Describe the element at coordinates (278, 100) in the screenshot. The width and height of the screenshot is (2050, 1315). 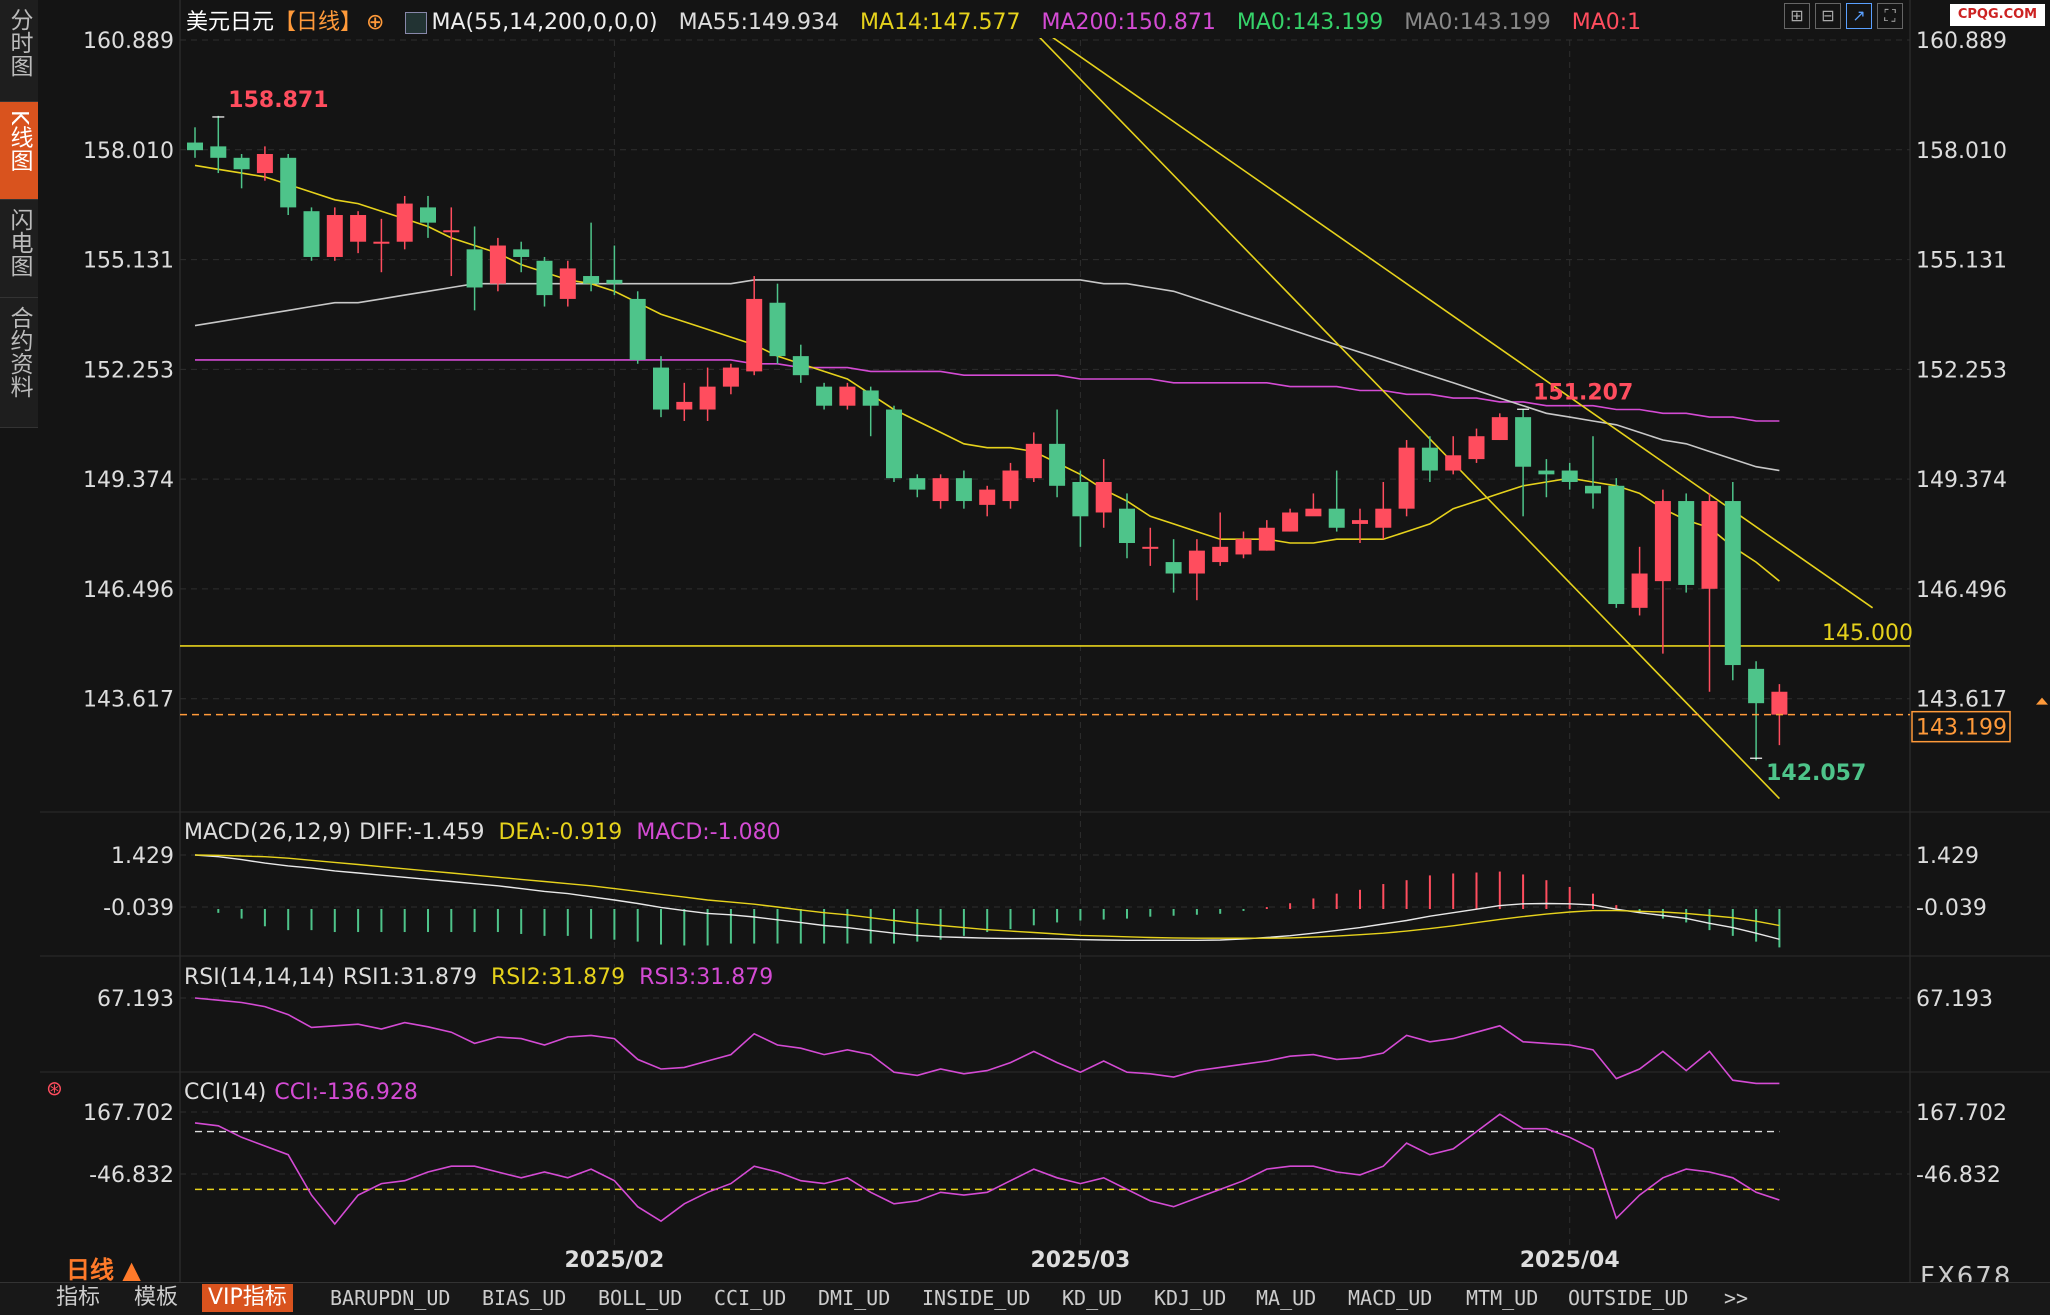
I see `extreme-label: 158.871` at that location.